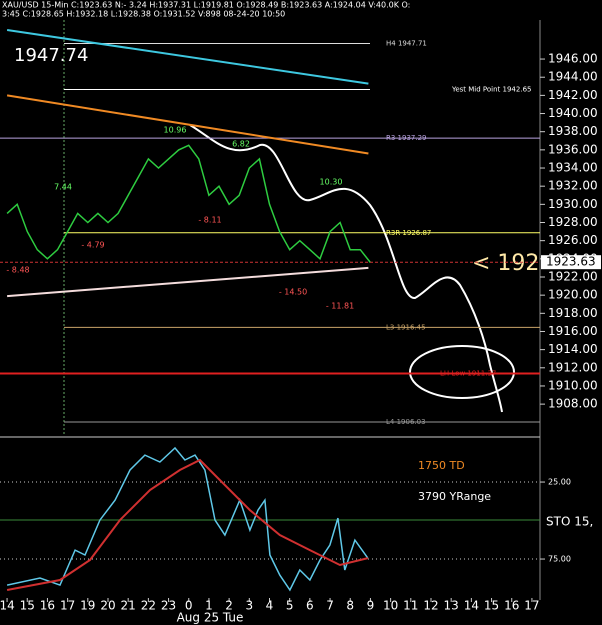 The image size is (602, 625). What do you see at coordinates (406, 327) in the screenshot?
I see `level-label: L3 1916.45` at bounding box center [406, 327].